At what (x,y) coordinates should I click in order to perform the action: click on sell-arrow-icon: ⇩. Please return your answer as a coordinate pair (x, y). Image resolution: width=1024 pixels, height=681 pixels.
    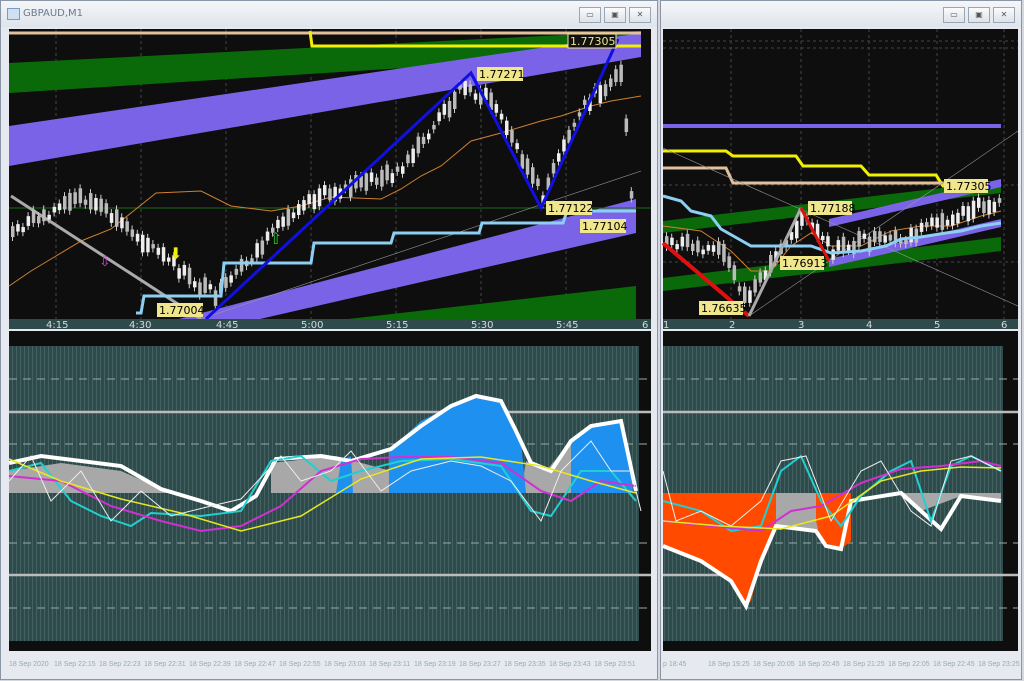
    Looking at the image, I should click on (105, 262).